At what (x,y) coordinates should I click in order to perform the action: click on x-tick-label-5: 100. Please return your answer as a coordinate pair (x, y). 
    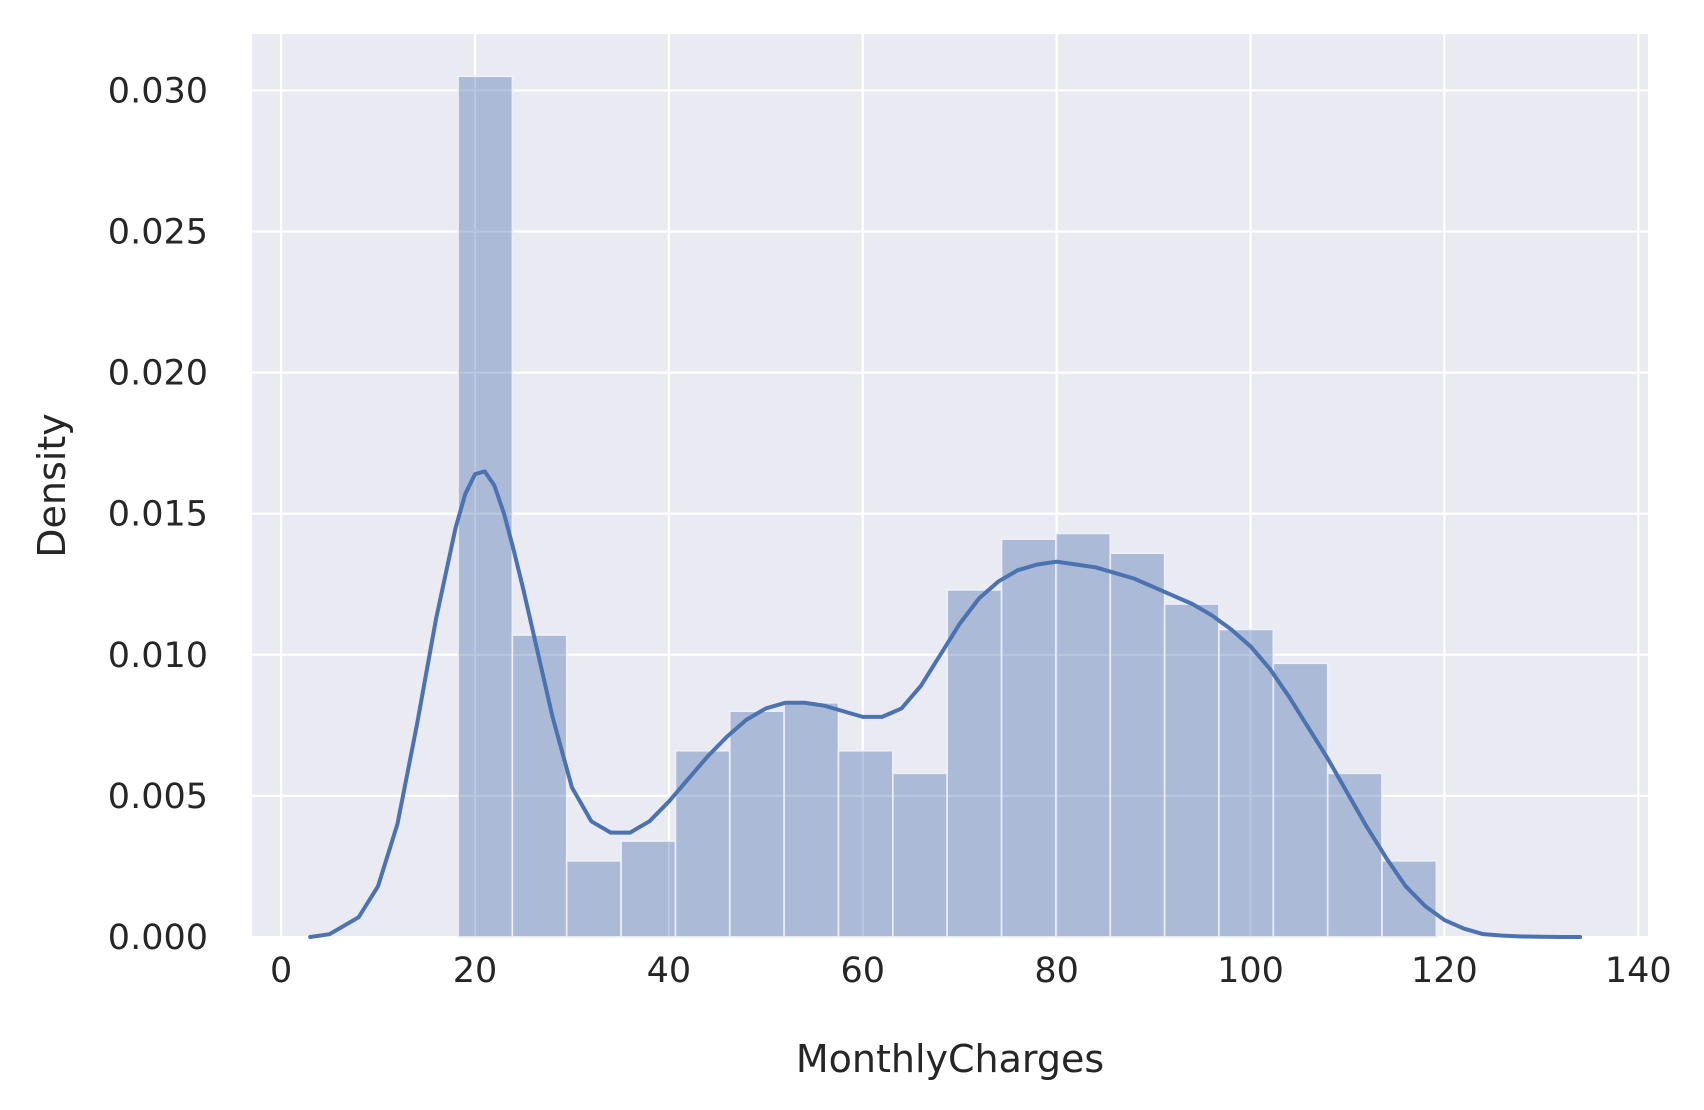
    Looking at the image, I should click on (1250, 971).